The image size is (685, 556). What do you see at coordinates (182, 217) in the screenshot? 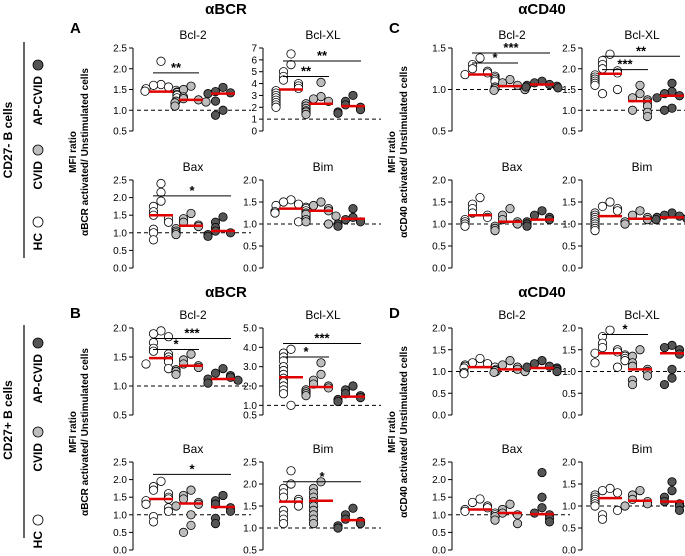
I see `plot-A-bax: Bax 0.0 0.5 1.0 1.5 2.0 2.5 *` at bounding box center [182, 217].